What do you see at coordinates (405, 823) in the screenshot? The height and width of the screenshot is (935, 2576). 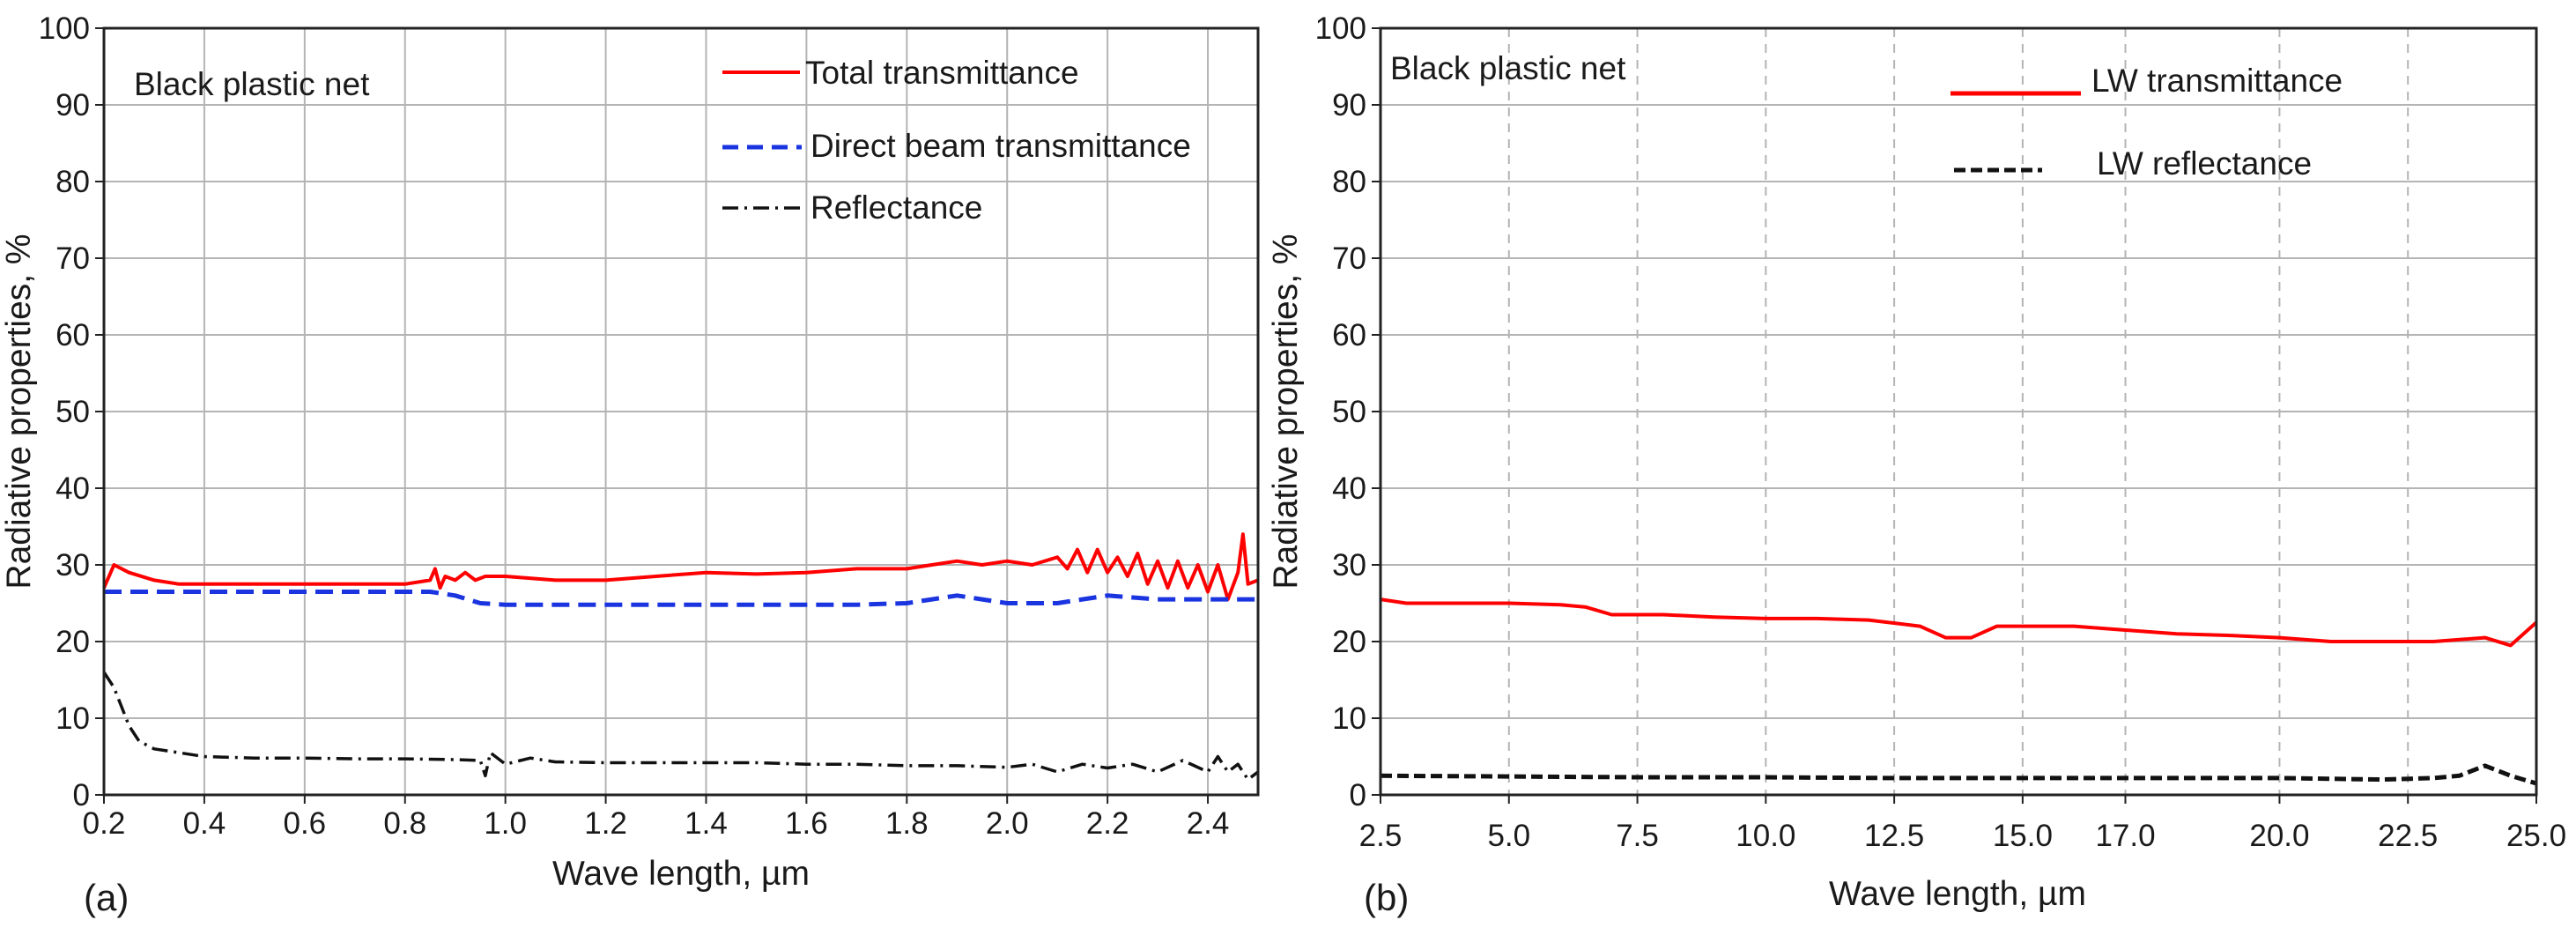 I see `panel-a-x-tick-label: 0.8` at bounding box center [405, 823].